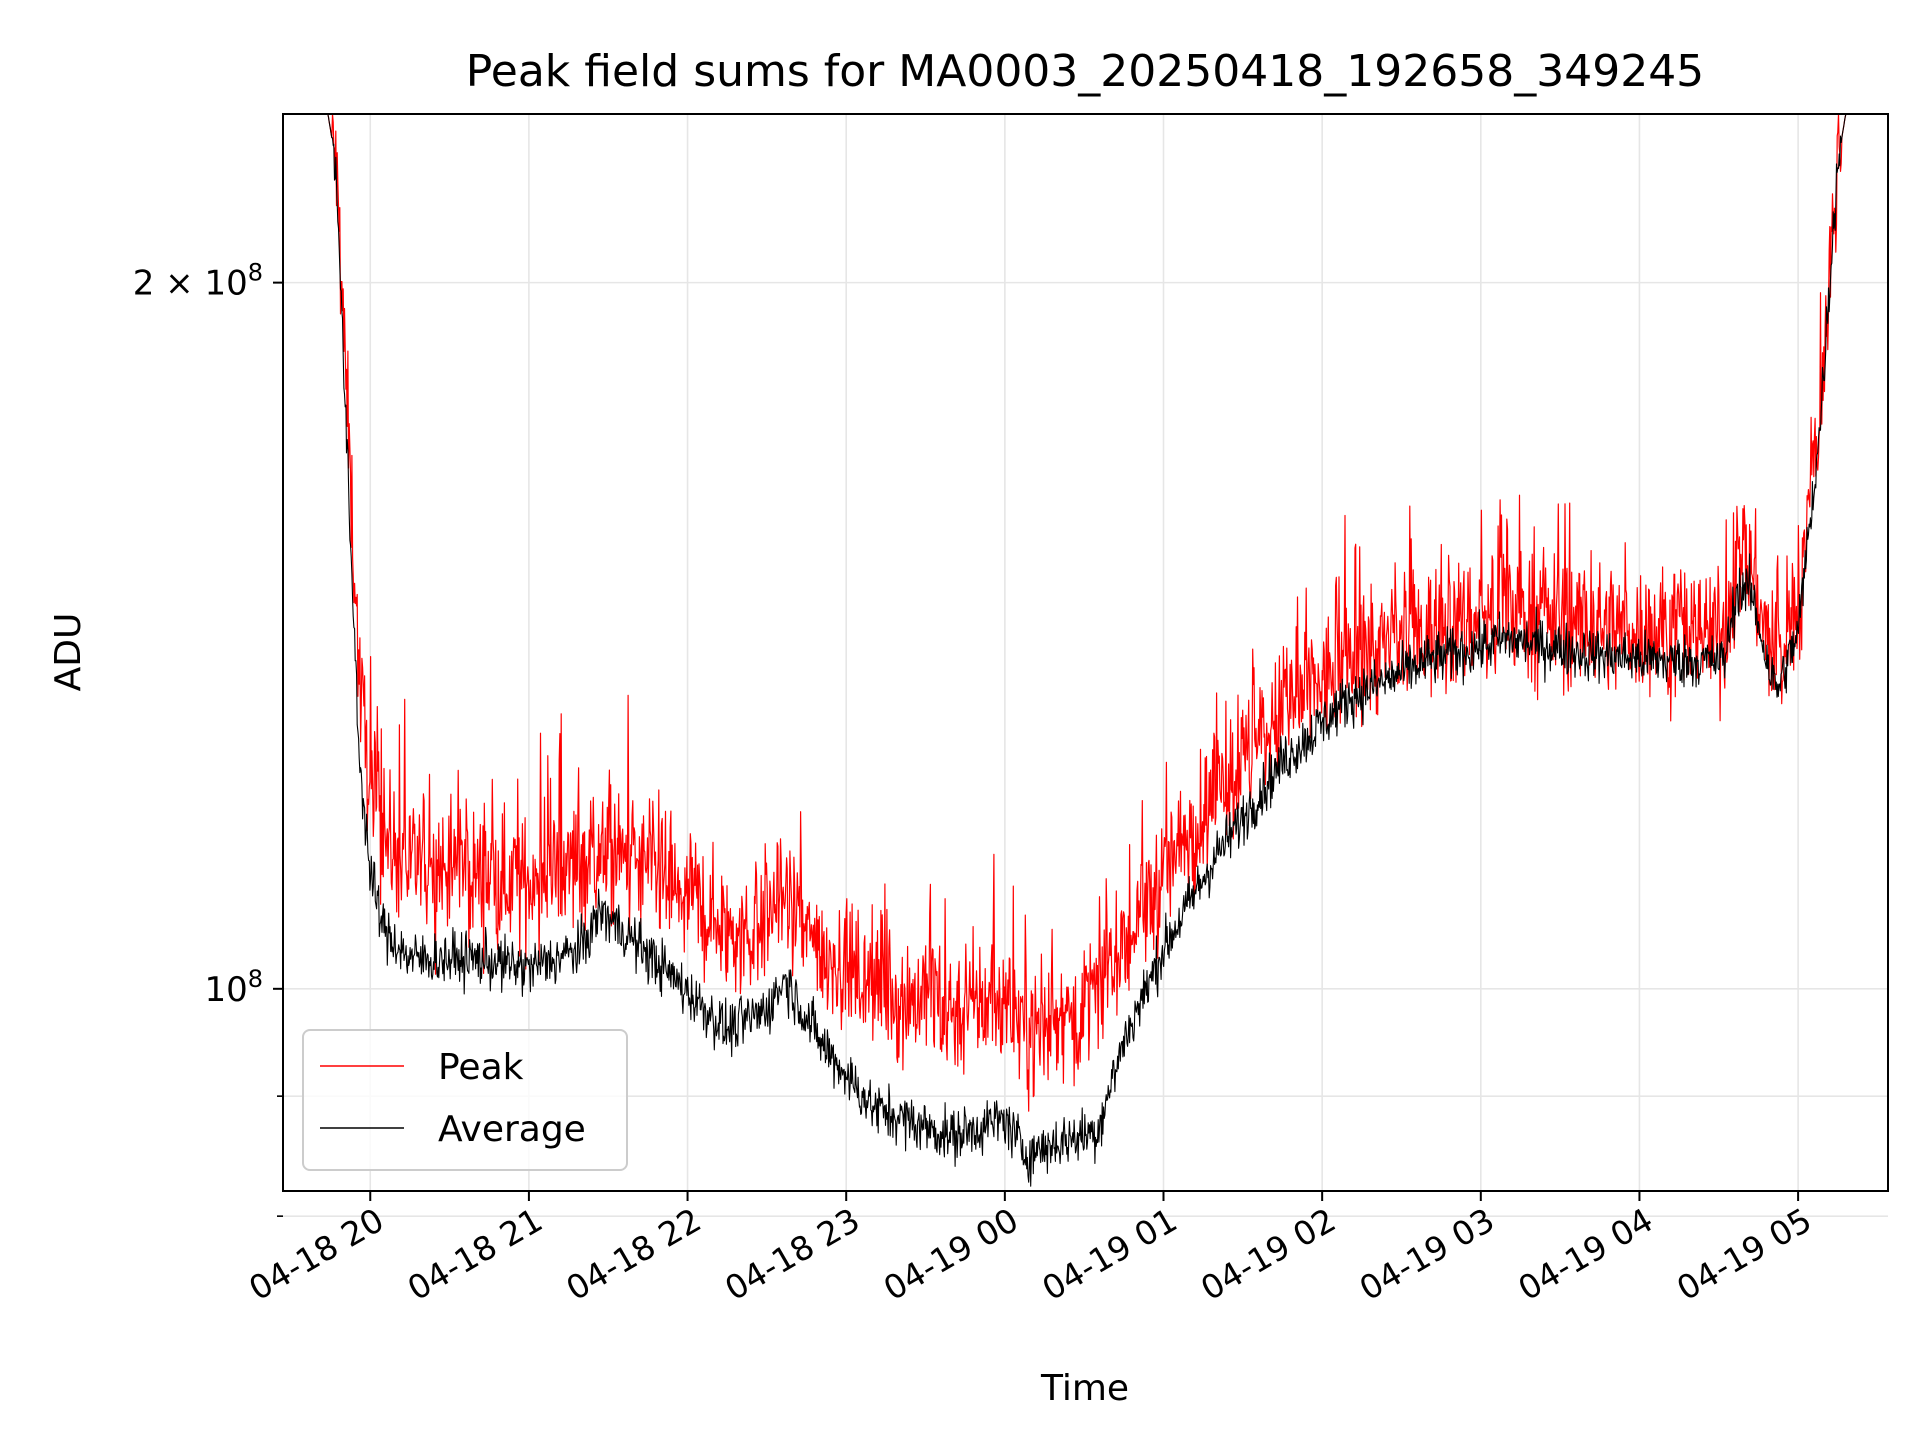 Image resolution: width=1920 pixels, height=1440 pixels. I want to click on legend-label-average: Average, so click(512, 1129).